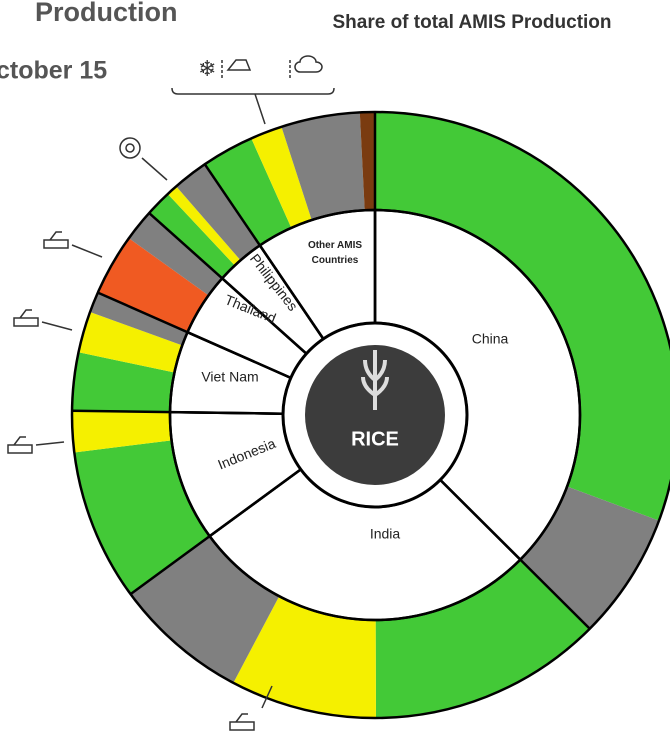 The width and height of the screenshot is (670, 739). I want to click on hub, so click(375, 415).